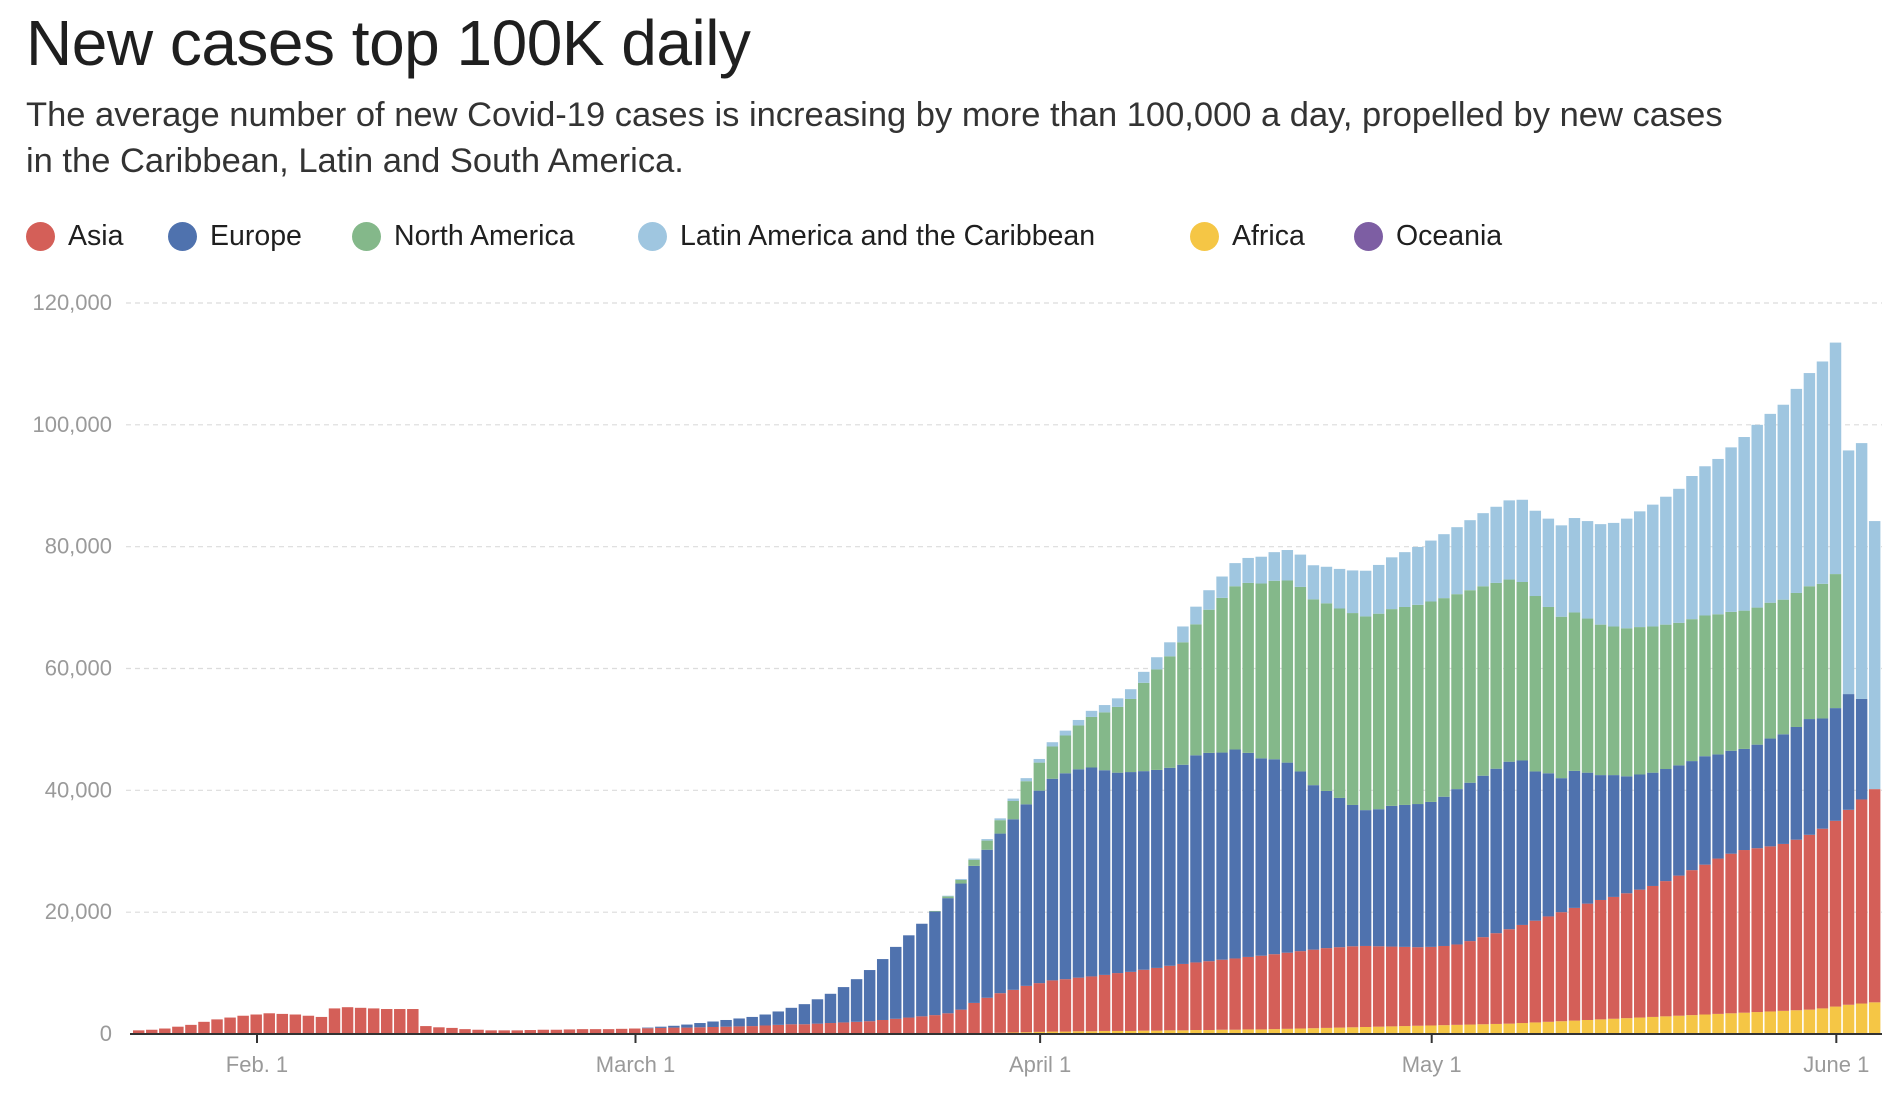 The image size is (1904, 1116). I want to click on legend-item-asia: Asia, so click(74, 236).